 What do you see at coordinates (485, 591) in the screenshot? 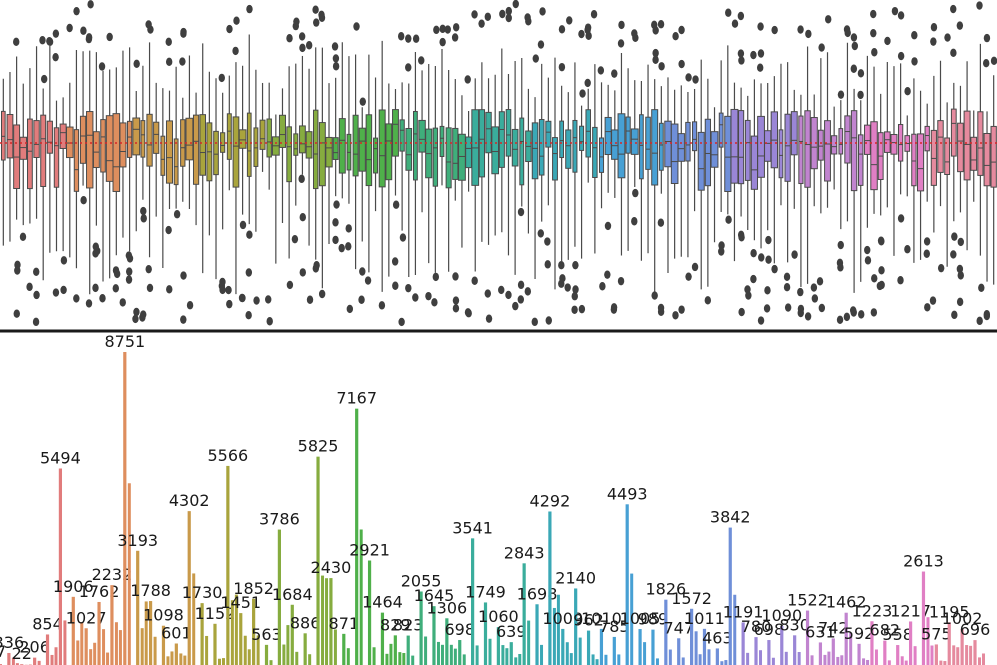
I see `bar-value-label: 1749` at bounding box center [485, 591].